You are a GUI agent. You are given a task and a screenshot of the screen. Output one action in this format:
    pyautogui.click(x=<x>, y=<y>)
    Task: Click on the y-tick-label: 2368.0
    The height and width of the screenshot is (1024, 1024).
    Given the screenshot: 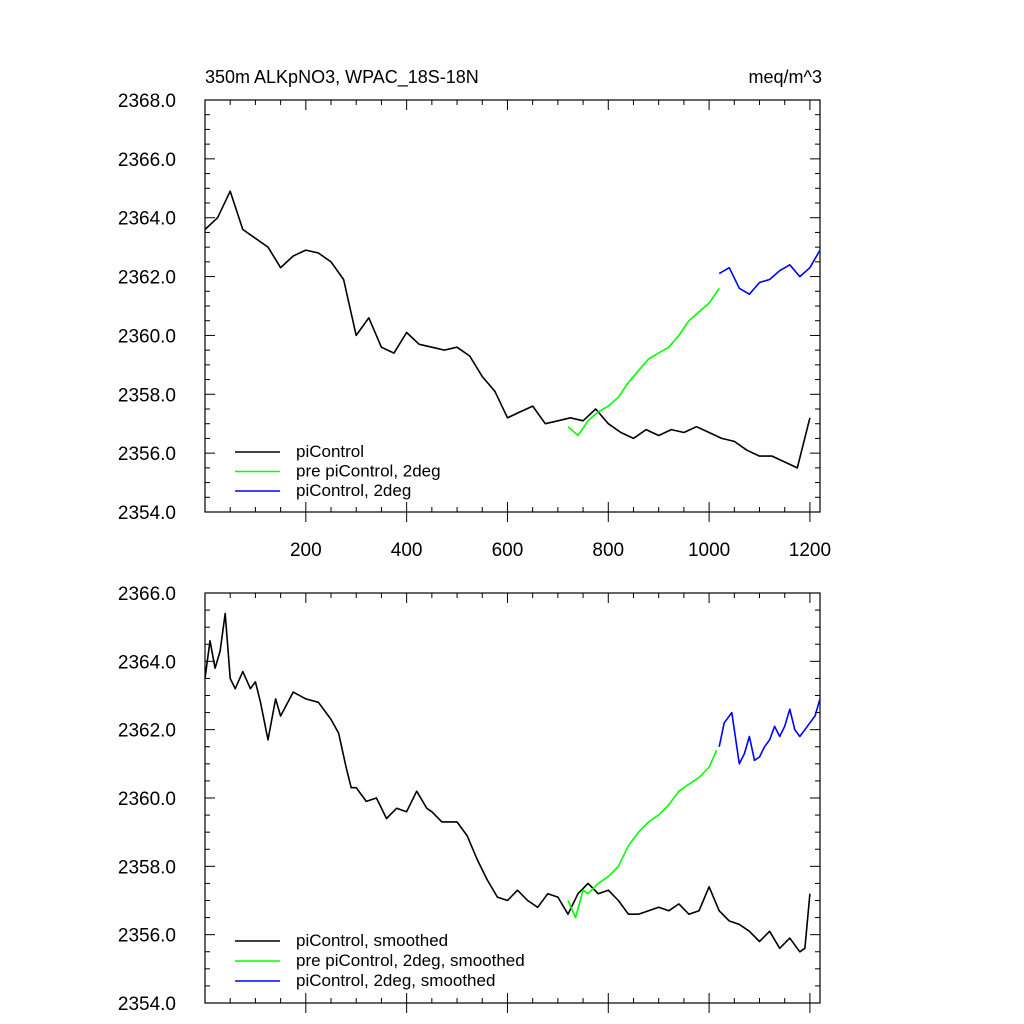 What is the action you would take?
    pyautogui.click(x=147, y=101)
    